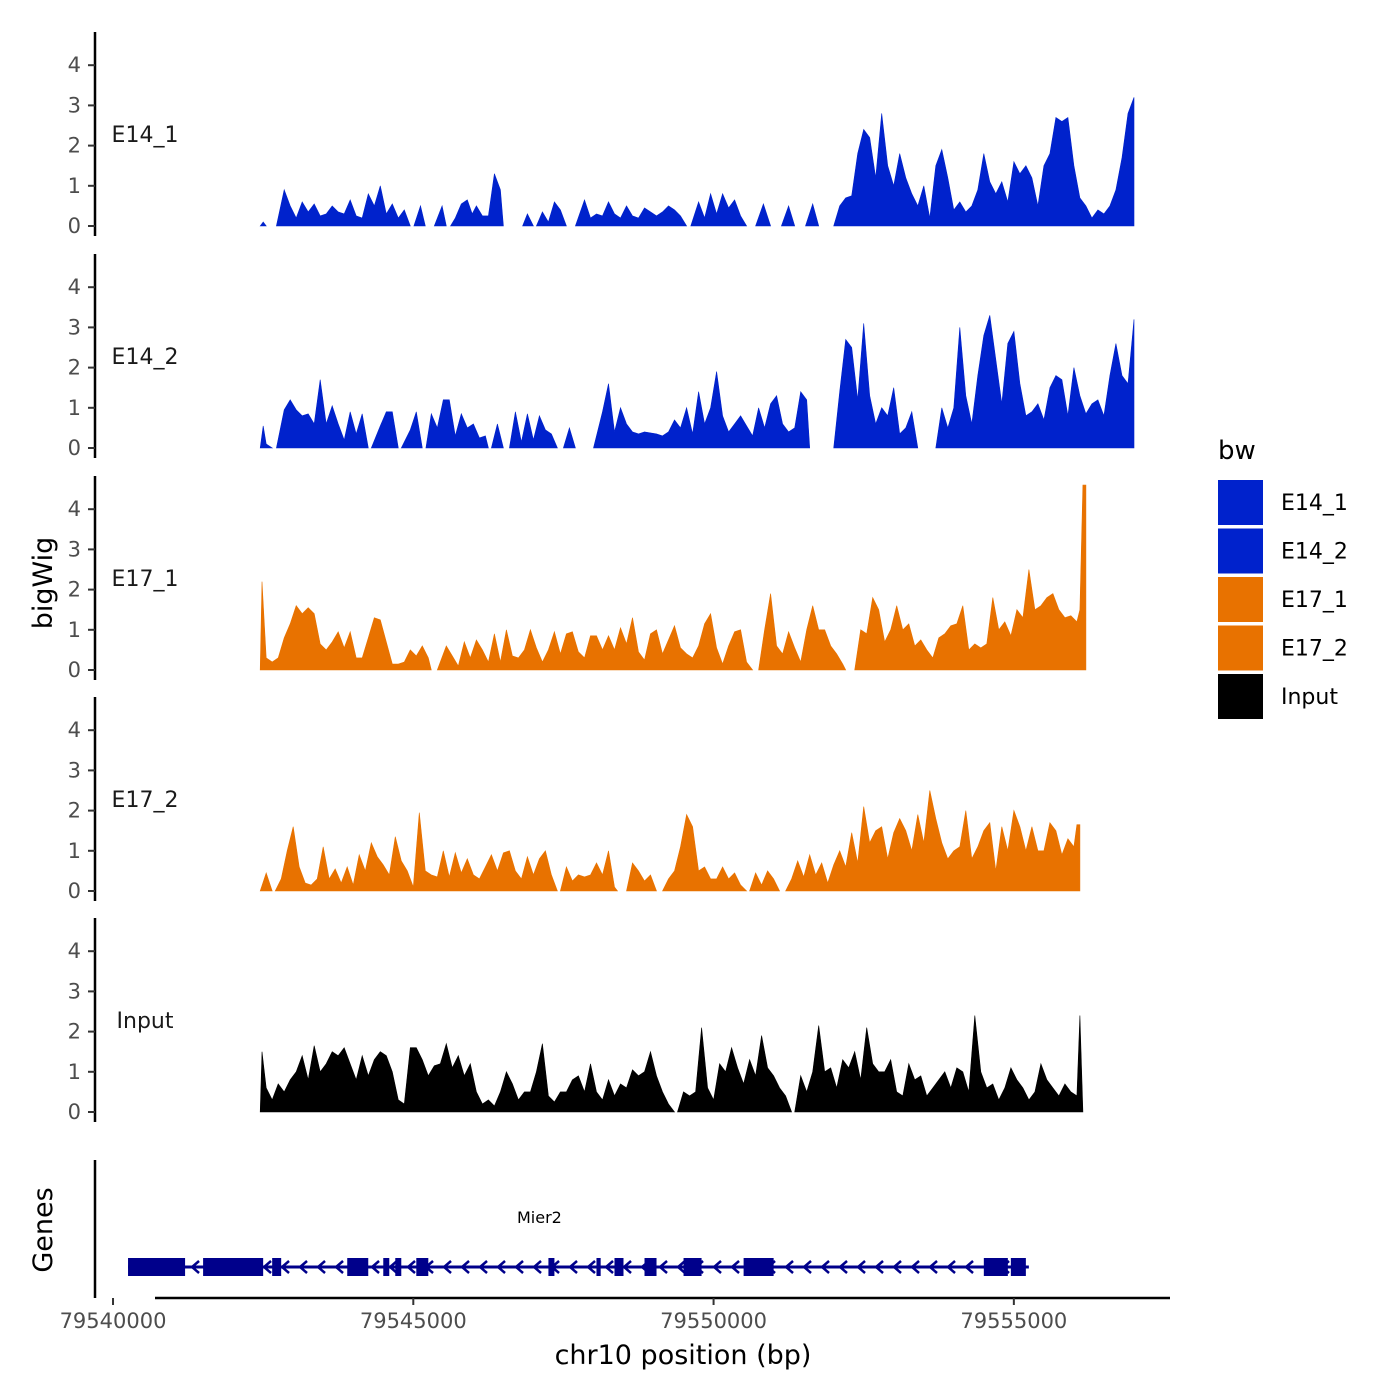 This screenshot has width=1400, height=1400. Describe the element at coordinates (577, 579) in the screenshot. I see `track-e17-1: 0 1 2 3 4 E17_1` at that location.